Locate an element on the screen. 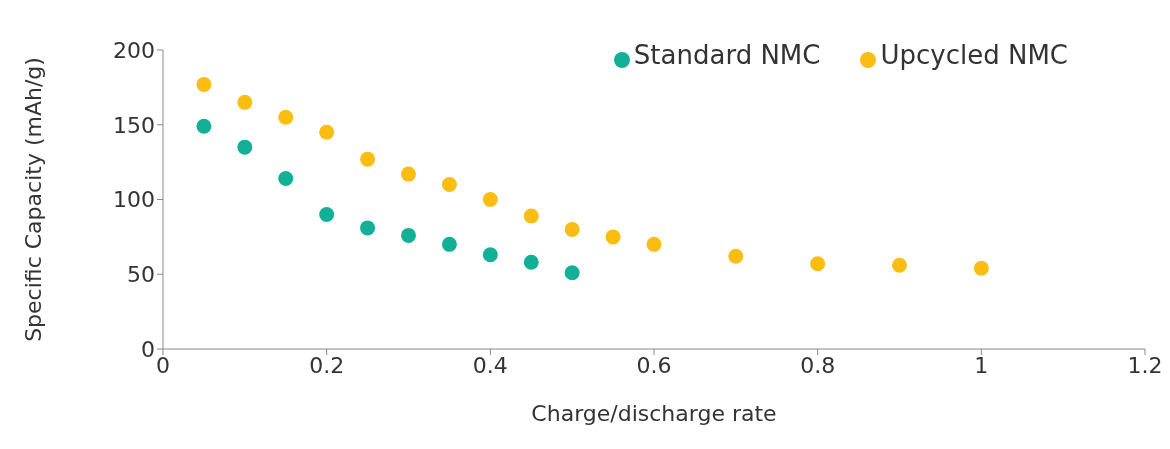 Image resolution: width=1170 pixels, height=449 pixels. x-tick-label: 0.2 is located at coordinates (327, 365).